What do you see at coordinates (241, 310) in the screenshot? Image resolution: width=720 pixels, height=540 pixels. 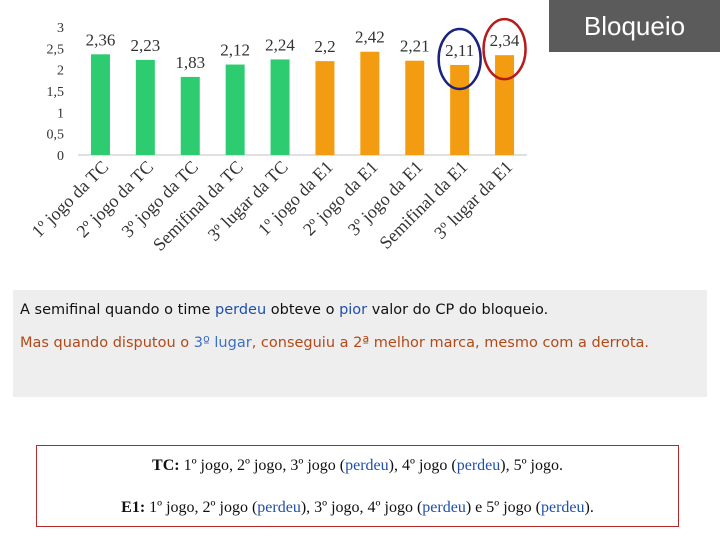 I see `note-highlight-perdeu: perdeu` at bounding box center [241, 310].